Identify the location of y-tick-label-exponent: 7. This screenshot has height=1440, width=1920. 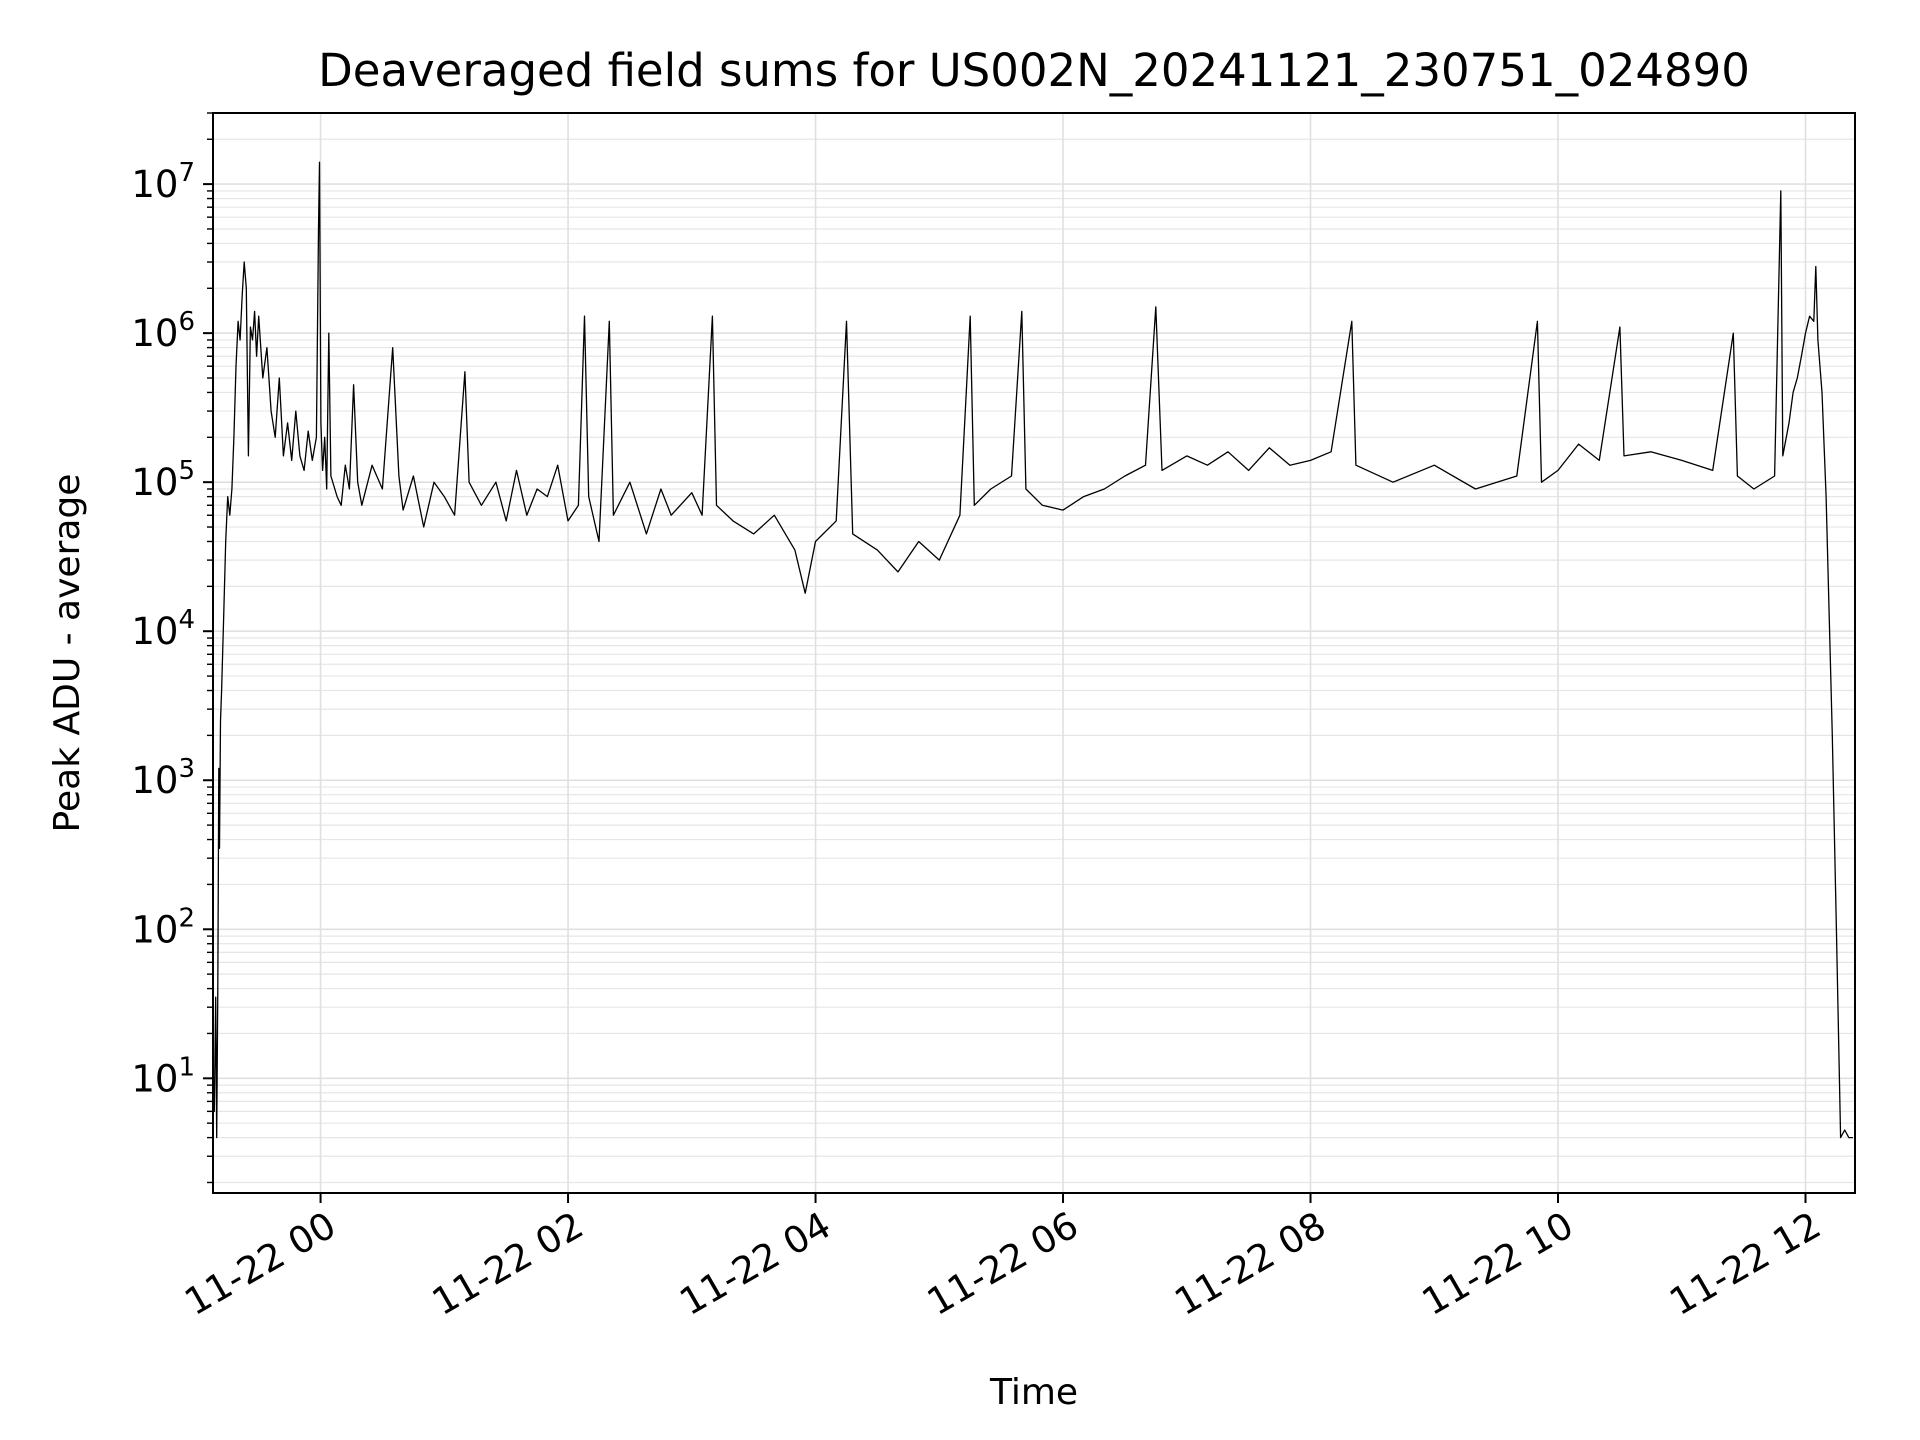
(186, 173).